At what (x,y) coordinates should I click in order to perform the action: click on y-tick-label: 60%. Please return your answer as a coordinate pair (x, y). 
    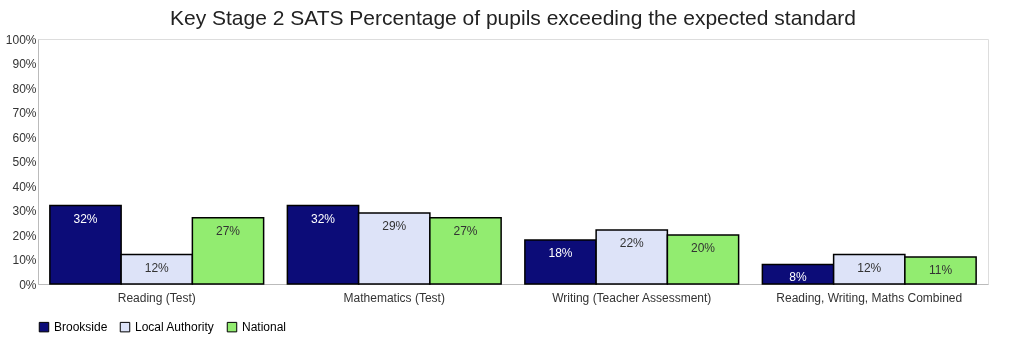
    Looking at the image, I should click on (24, 137).